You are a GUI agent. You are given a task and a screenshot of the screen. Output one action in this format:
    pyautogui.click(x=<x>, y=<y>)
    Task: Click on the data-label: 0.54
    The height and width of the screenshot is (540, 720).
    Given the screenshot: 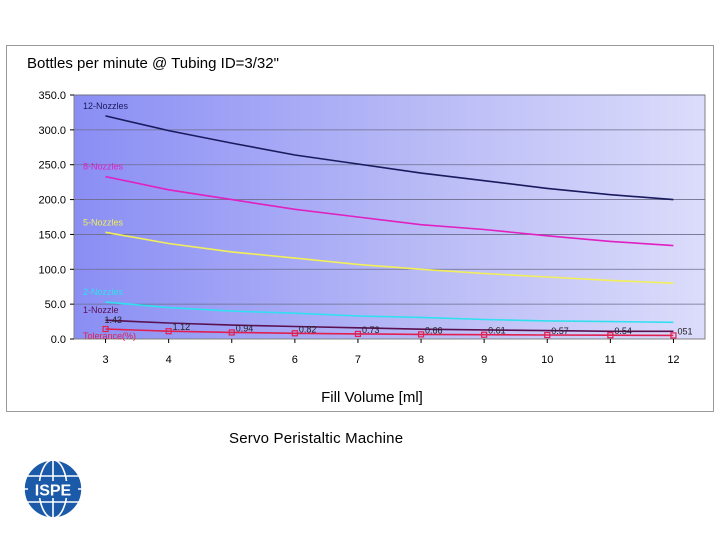 What is the action you would take?
    pyautogui.click(x=623, y=331)
    